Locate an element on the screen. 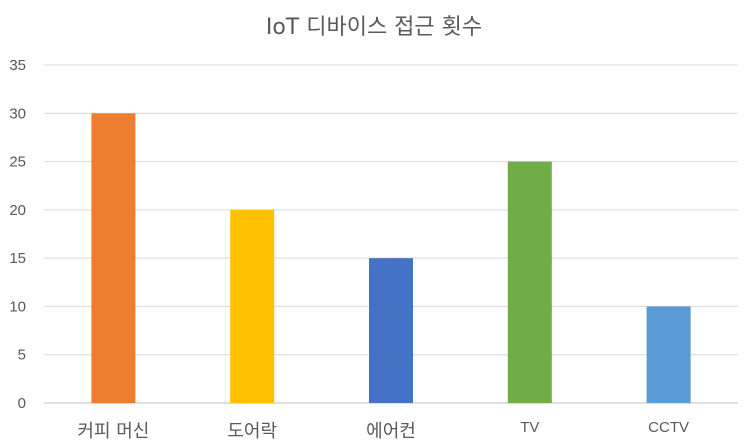 The image size is (748, 445). y-tick-label: 25 is located at coordinates (17, 162).